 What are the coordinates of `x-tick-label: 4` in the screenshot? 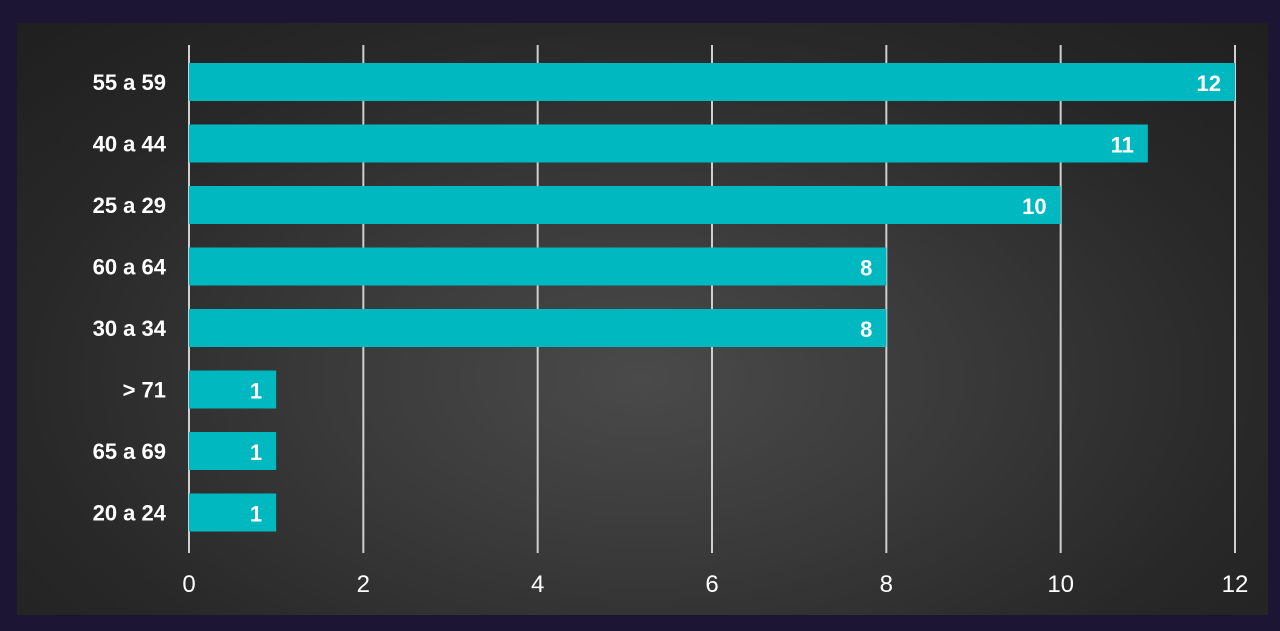 It's located at (537, 584).